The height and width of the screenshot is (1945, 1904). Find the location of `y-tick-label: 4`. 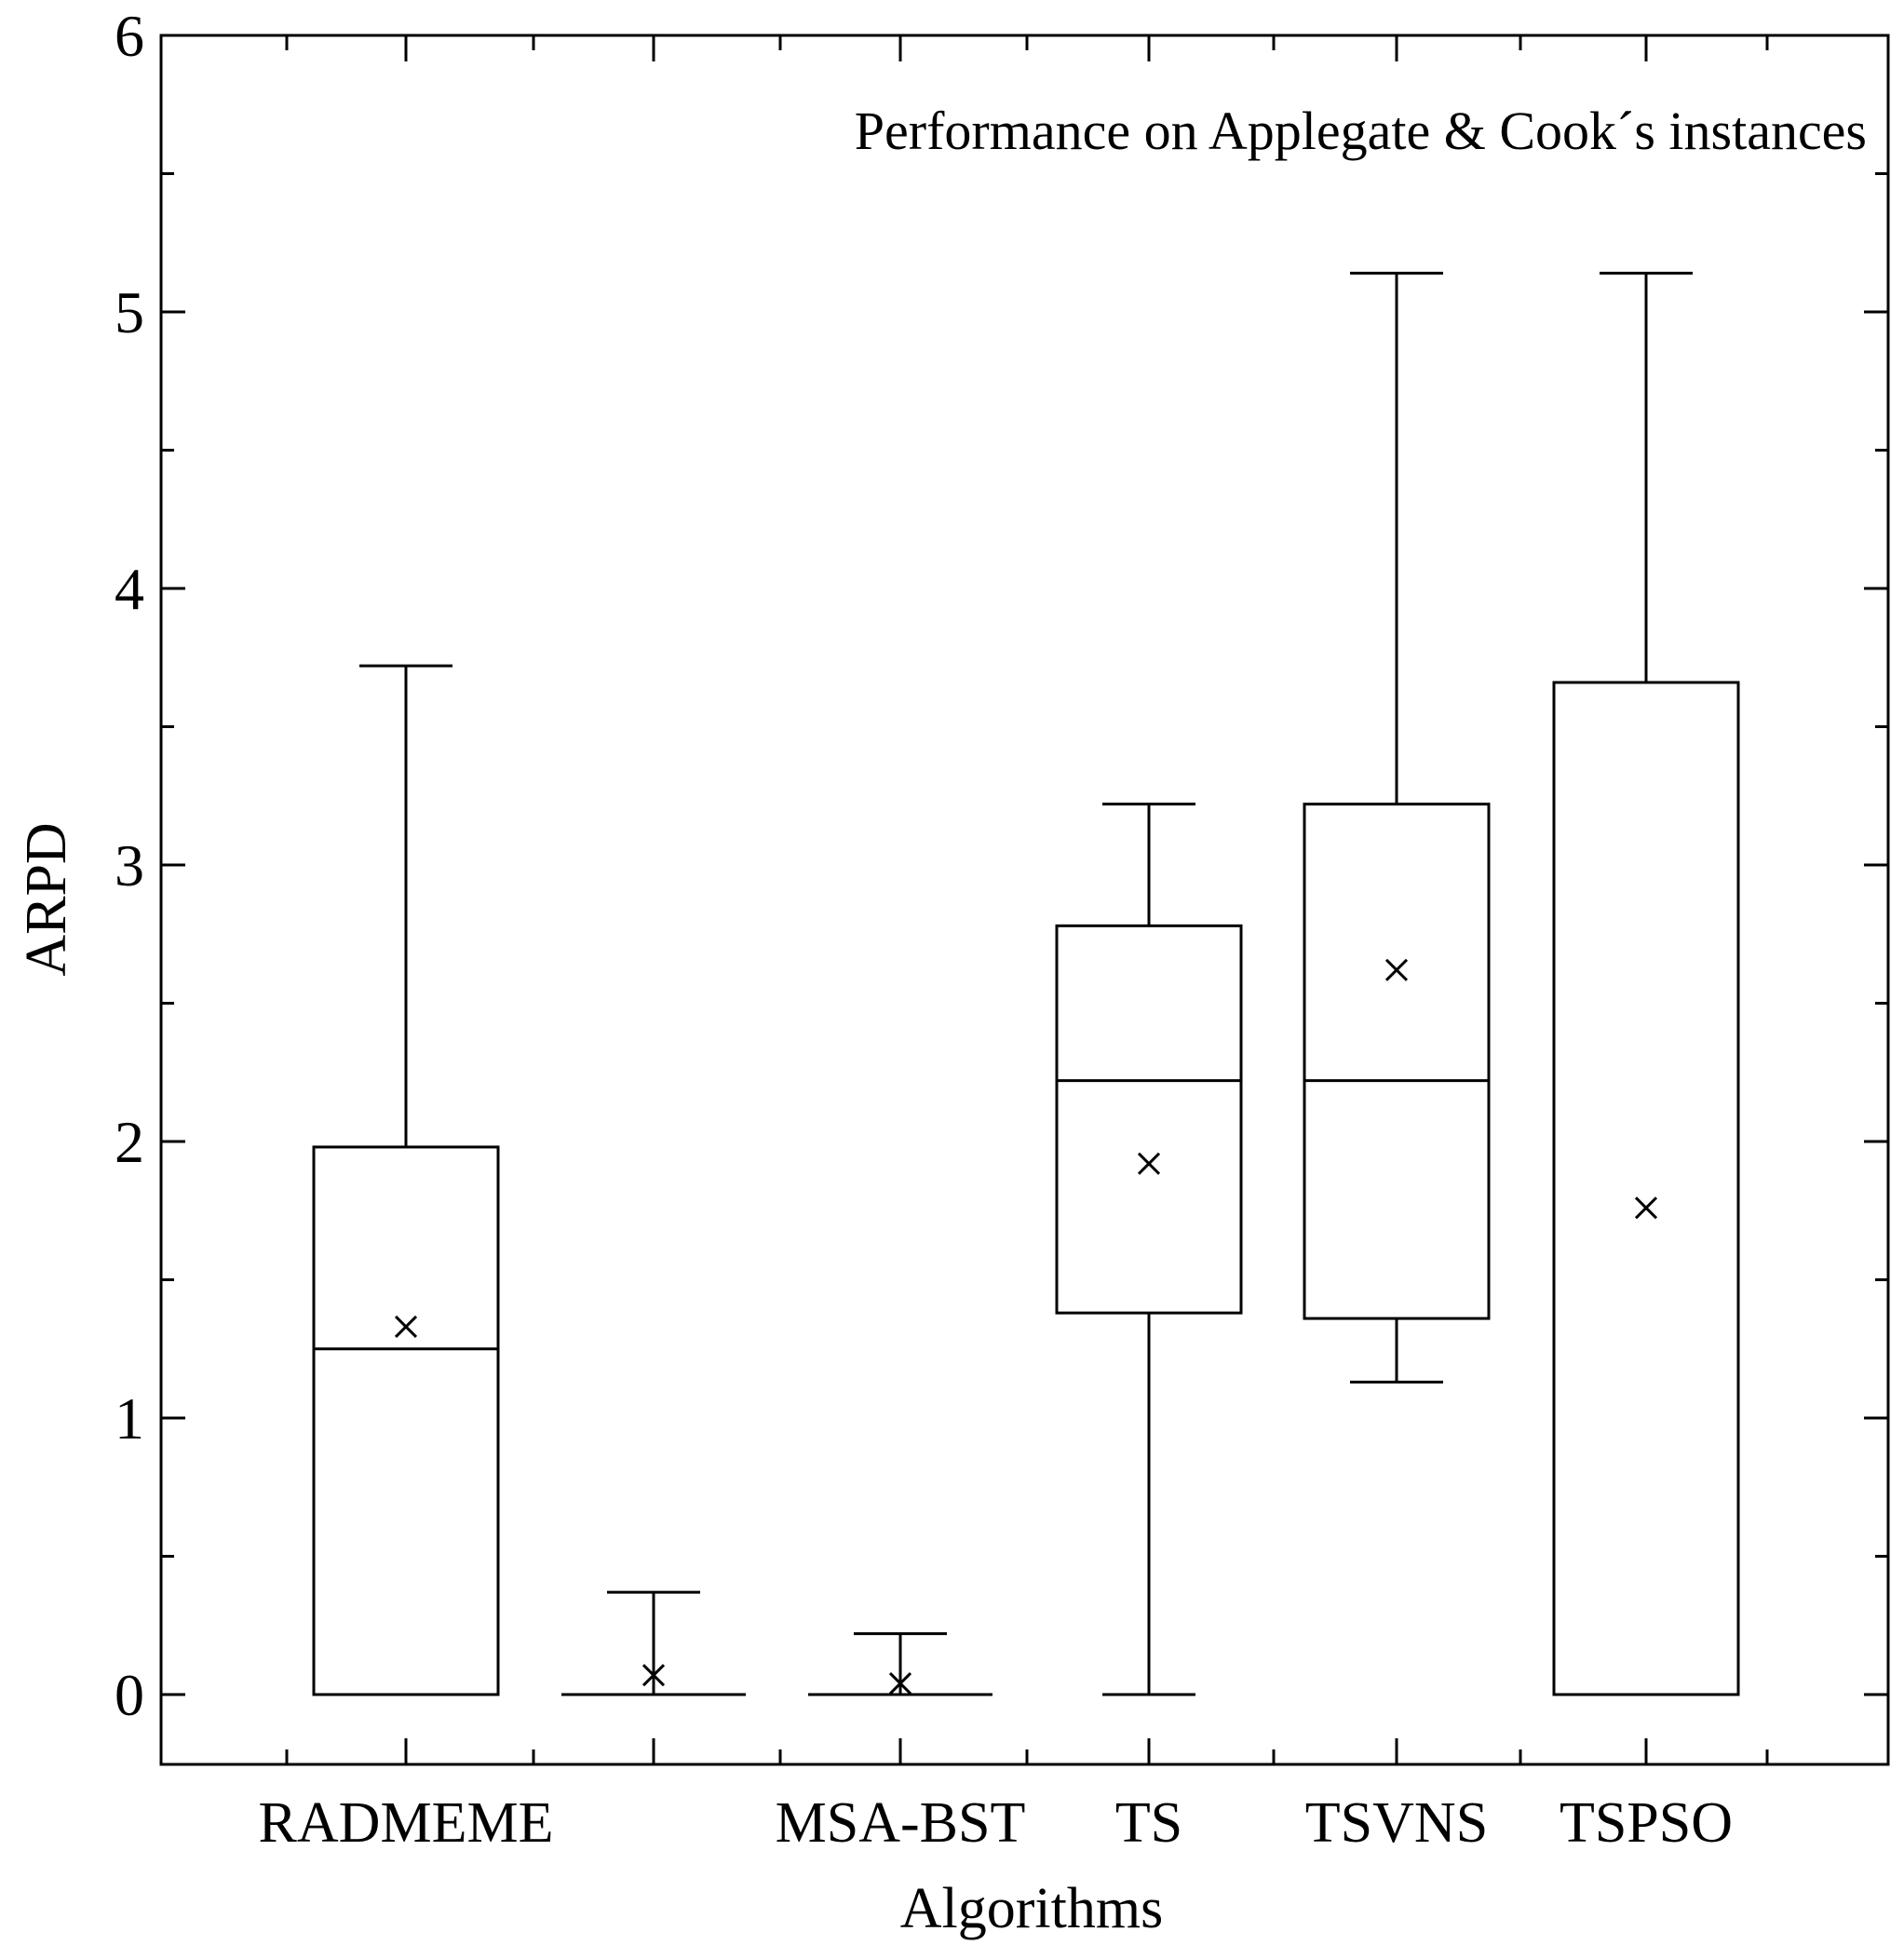

y-tick-label: 4 is located at coordinates (129, 589).